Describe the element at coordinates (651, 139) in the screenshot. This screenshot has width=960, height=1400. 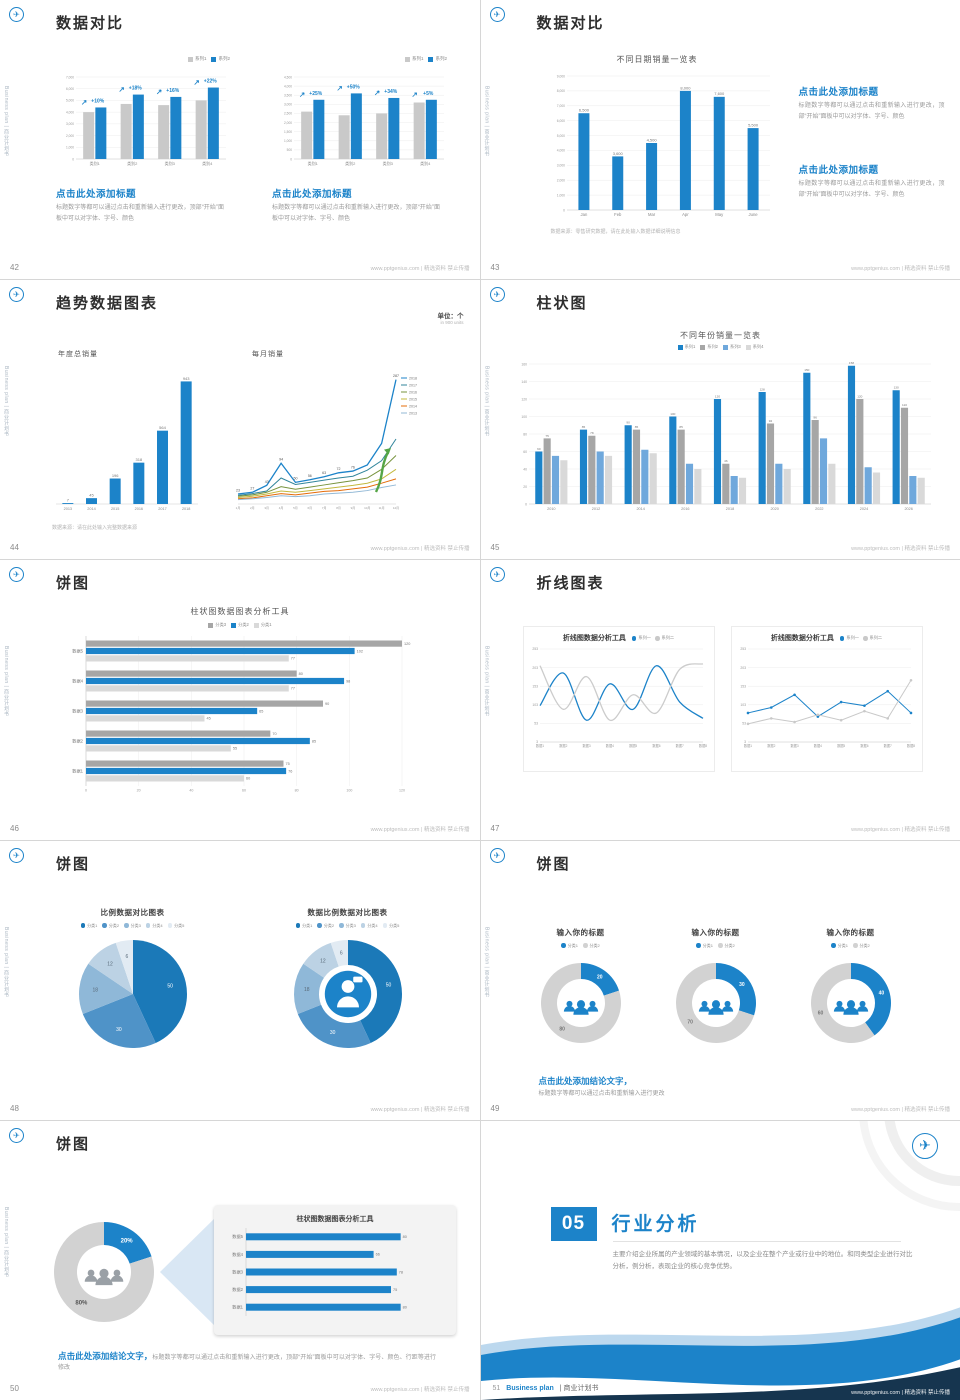
I see `svg-text: 4,500` at that location.